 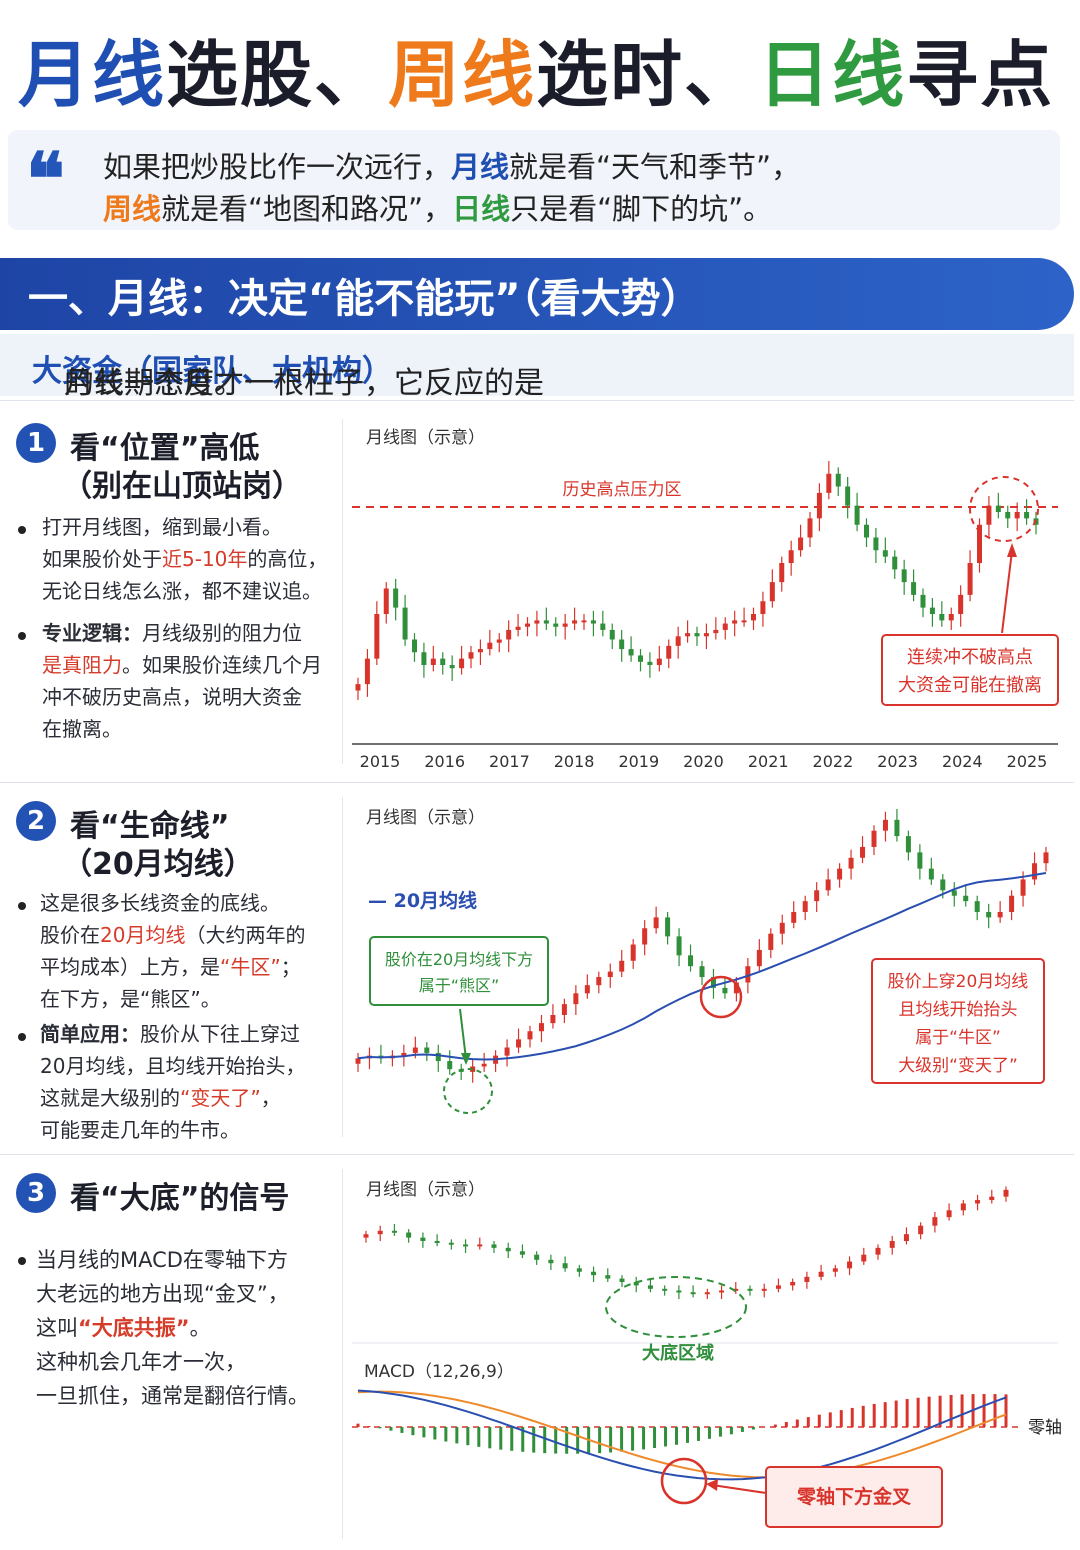 I want to click on panel-title: 看“生命线”, so click(x=150, y=826).